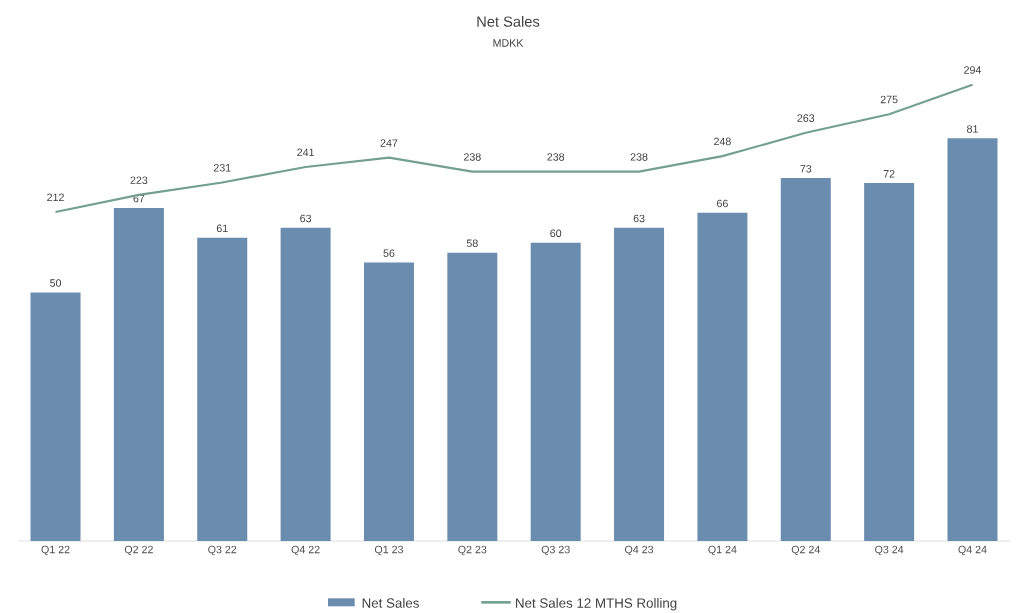 The height and width of the screenshot is (613, 1016). Describe the element at coordinates (722, 203) in the screenshot. I see `data-label: 66` at that location.